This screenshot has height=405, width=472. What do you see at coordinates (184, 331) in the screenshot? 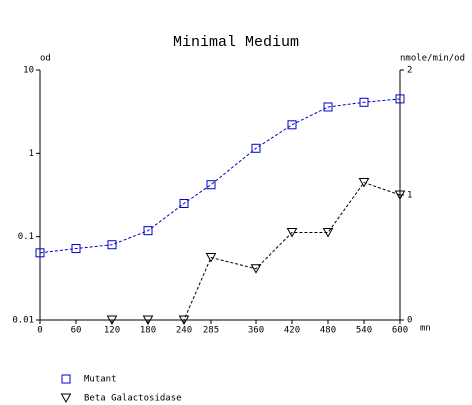
I see `x-tick-label: 240` at bounding box center [184, 331].